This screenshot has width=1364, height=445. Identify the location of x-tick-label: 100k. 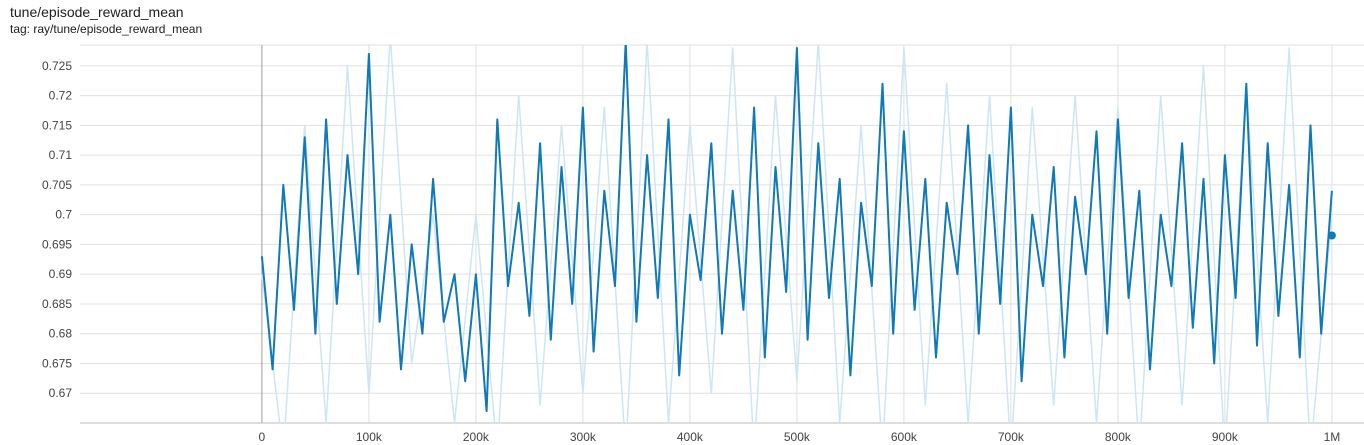
(369, 437).